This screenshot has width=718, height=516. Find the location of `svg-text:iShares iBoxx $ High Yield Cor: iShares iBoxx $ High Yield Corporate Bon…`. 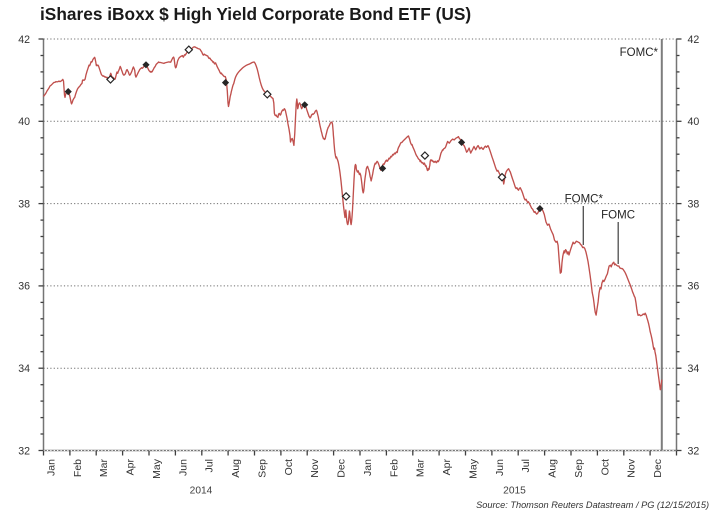

svg-text:iShares iBoxx $ High Yield Cor: iShares iBoxx $ High Yield Corporate Bon… is located at coordinates (255, 14).